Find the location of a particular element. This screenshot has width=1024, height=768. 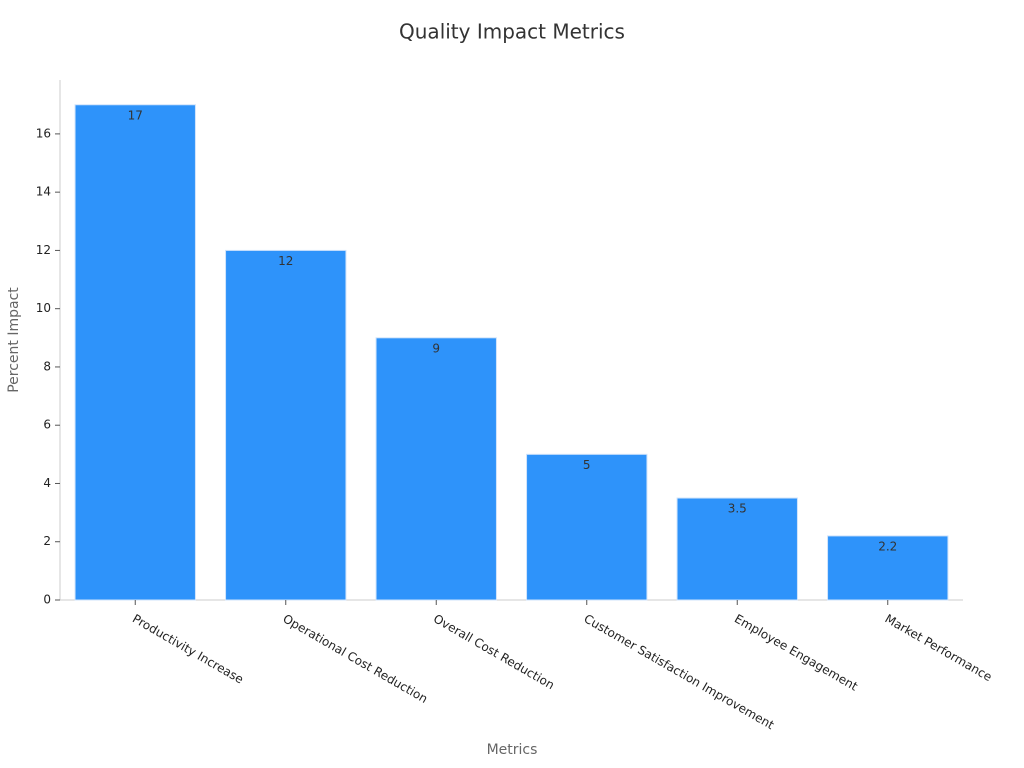

x-tick-label: Market Performance is located at coordinates (939, 648).